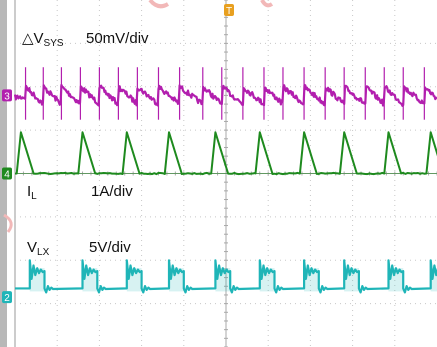  Describe the element at coordinates (43, 252) in the screenshot. I see `vlx-label-sub: LX` at that location.